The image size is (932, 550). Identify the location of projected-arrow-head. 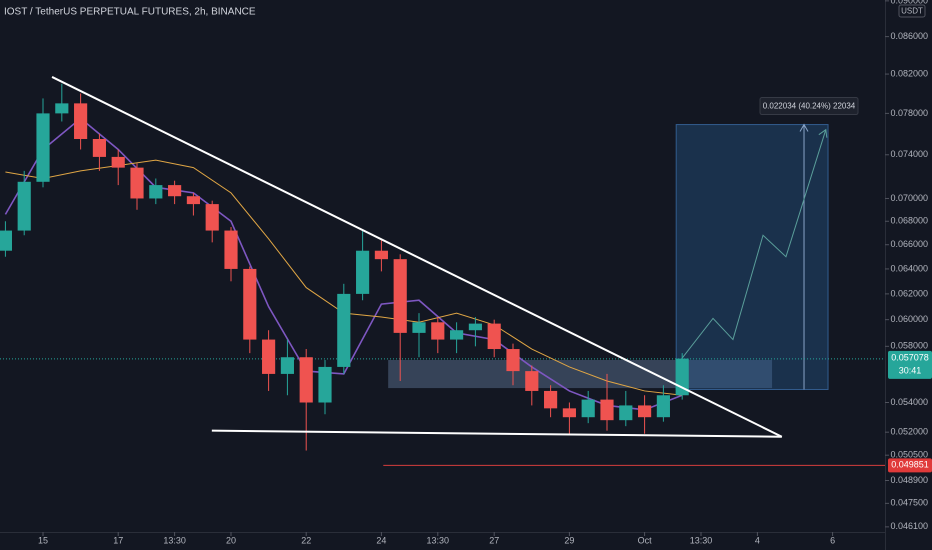
(823, 133).